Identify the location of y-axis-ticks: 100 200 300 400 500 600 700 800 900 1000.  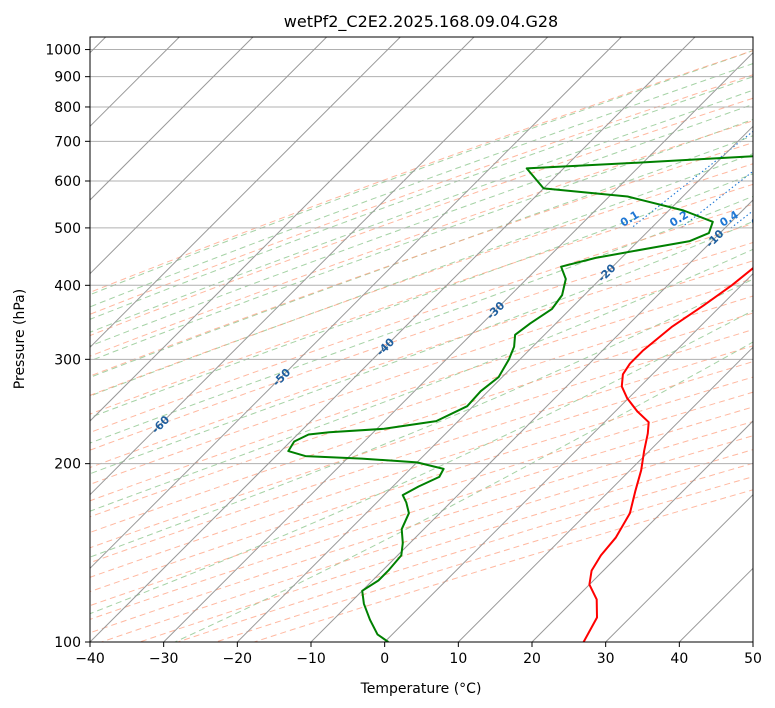
(67, 347).